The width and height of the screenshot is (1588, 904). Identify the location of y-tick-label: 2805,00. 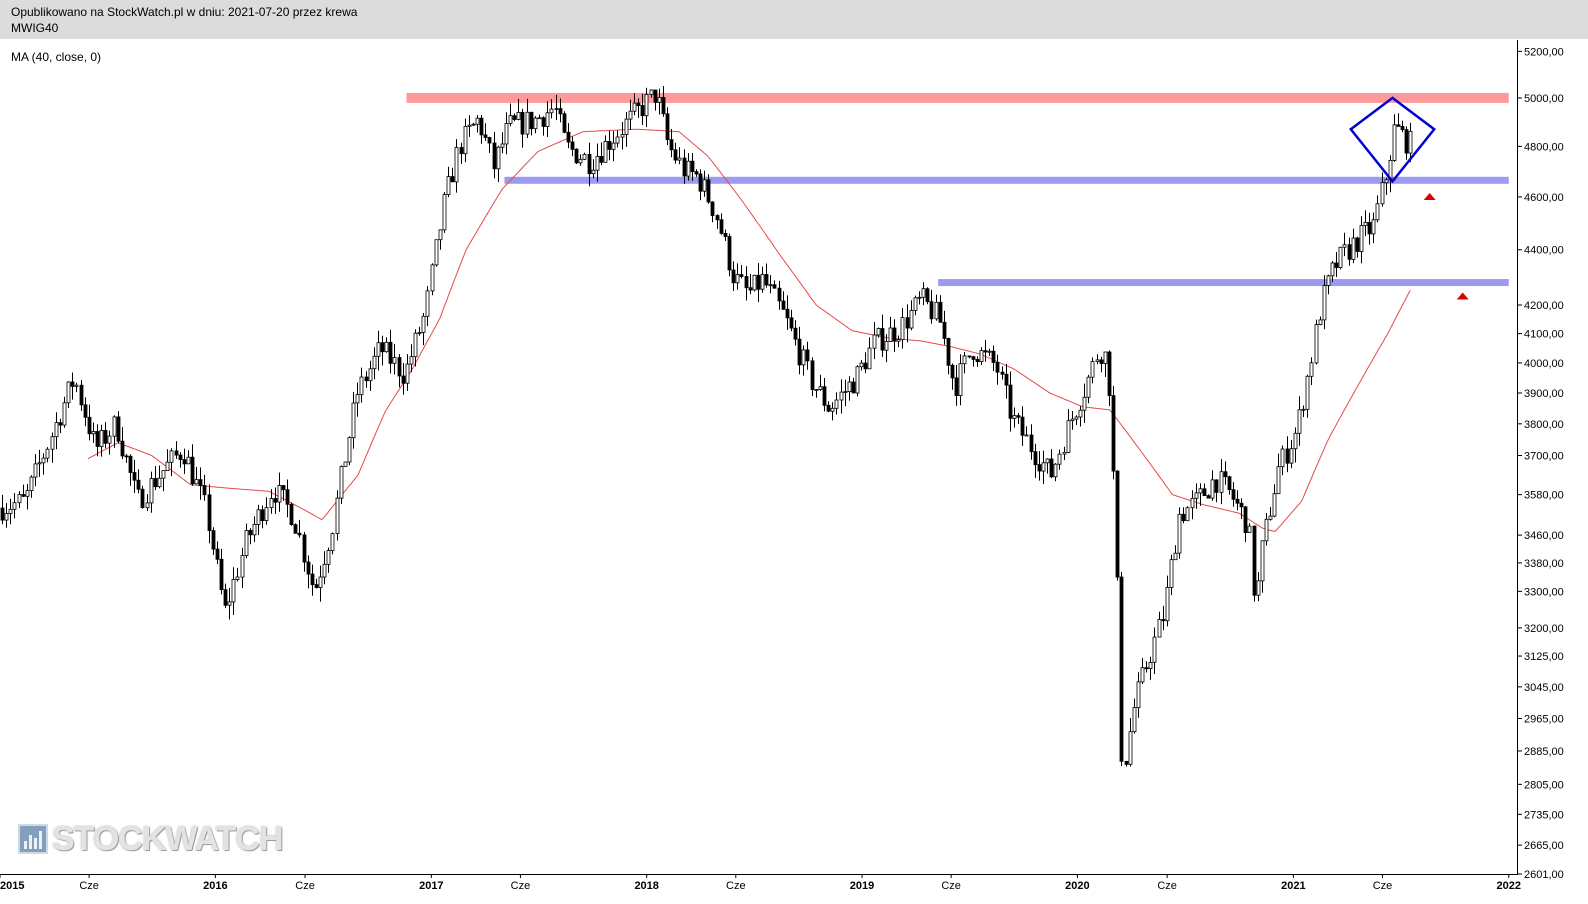
(1544, 785).